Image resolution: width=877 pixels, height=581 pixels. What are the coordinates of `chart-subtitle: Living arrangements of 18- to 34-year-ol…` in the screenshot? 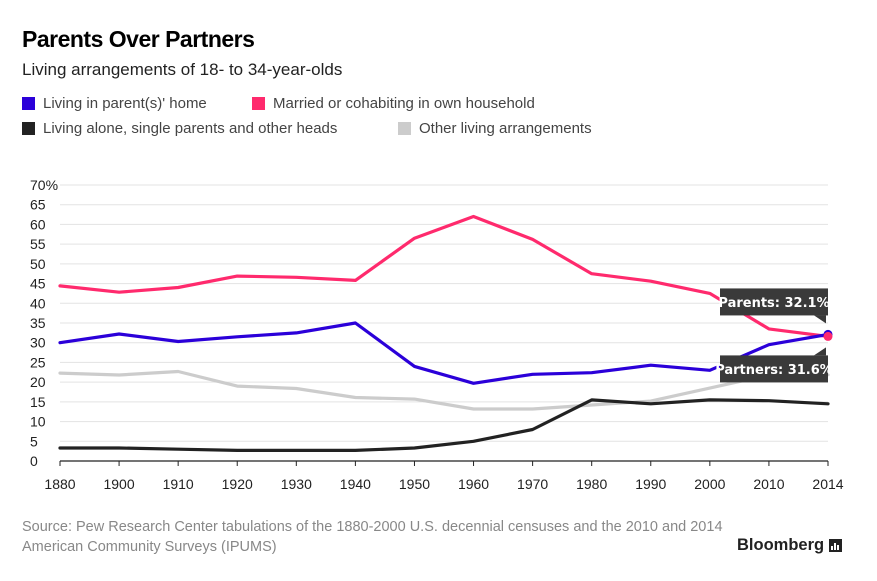 It's located at (182, 69).